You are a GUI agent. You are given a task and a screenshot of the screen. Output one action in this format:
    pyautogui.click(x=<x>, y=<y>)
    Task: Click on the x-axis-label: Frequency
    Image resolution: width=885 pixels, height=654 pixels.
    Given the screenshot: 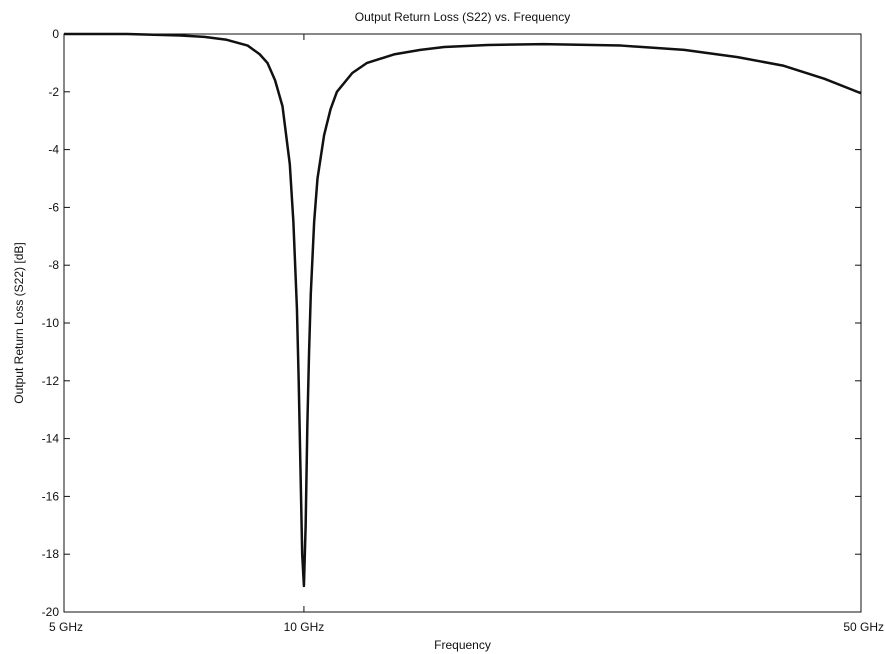 What is the action you would take?
    pyautogui.click(x=462, y=645)
    